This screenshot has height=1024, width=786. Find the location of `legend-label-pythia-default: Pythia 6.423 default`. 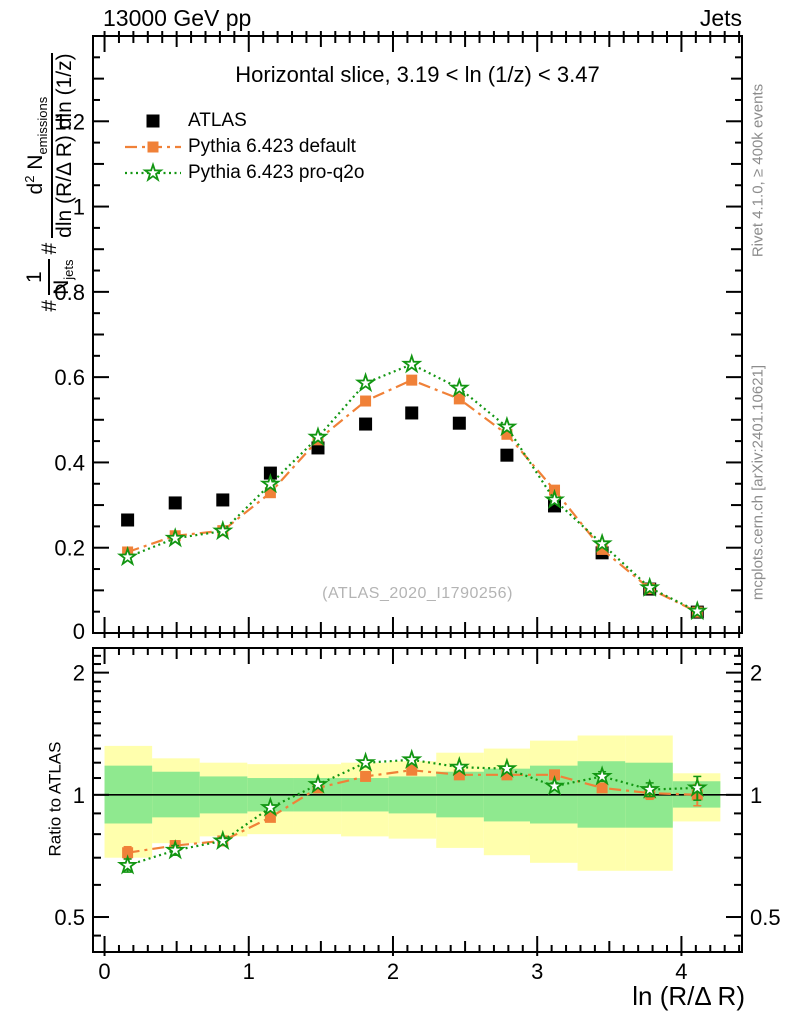

legend-label-pythia-default: Pythia 6.423 default is located at coordinates (272, 146).